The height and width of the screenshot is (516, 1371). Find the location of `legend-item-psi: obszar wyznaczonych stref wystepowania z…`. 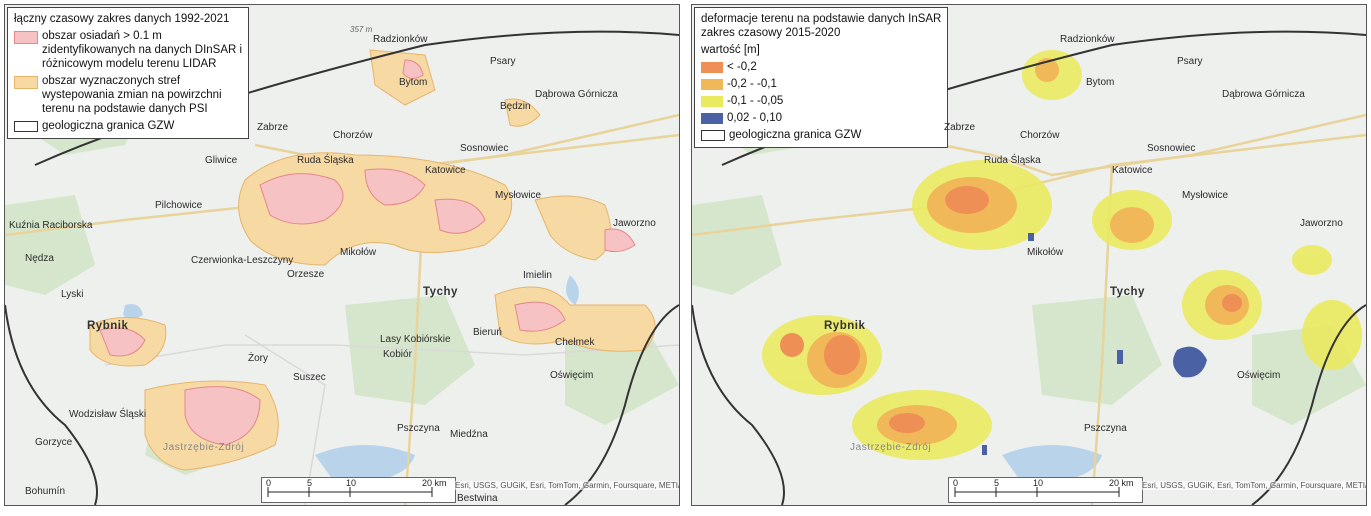

legend-item-psi: obszar wyznaczonych stref wystepowania z… is located at coordinates (128, 95).